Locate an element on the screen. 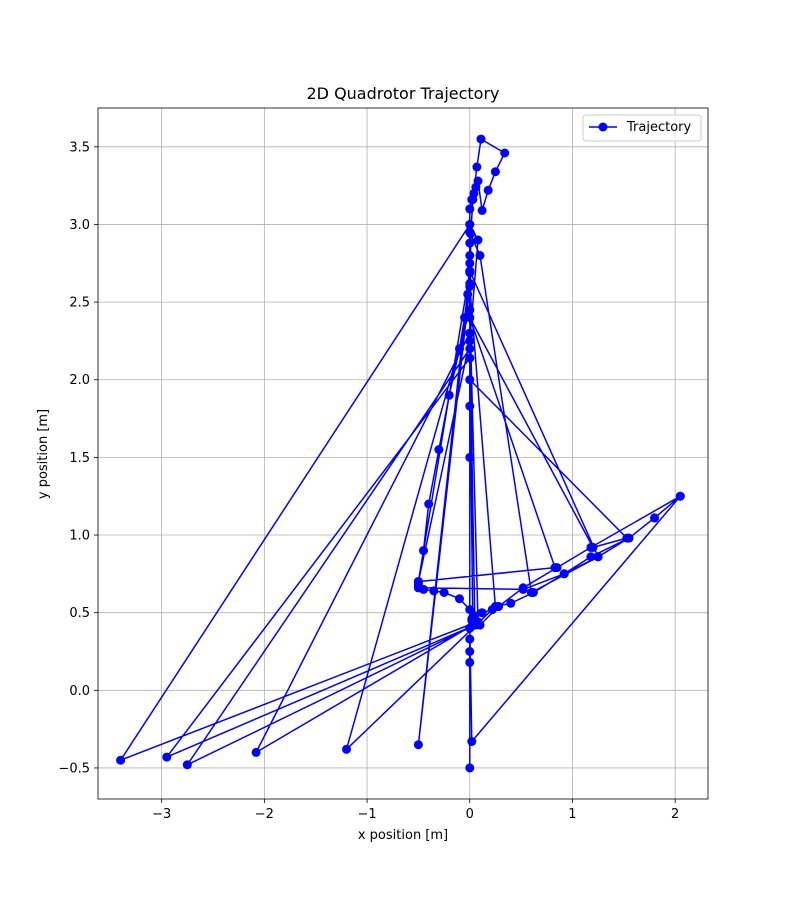 This screenshot has height=898, width=787. y-tick-label: −0.5 is located at coordinates (74, 768).